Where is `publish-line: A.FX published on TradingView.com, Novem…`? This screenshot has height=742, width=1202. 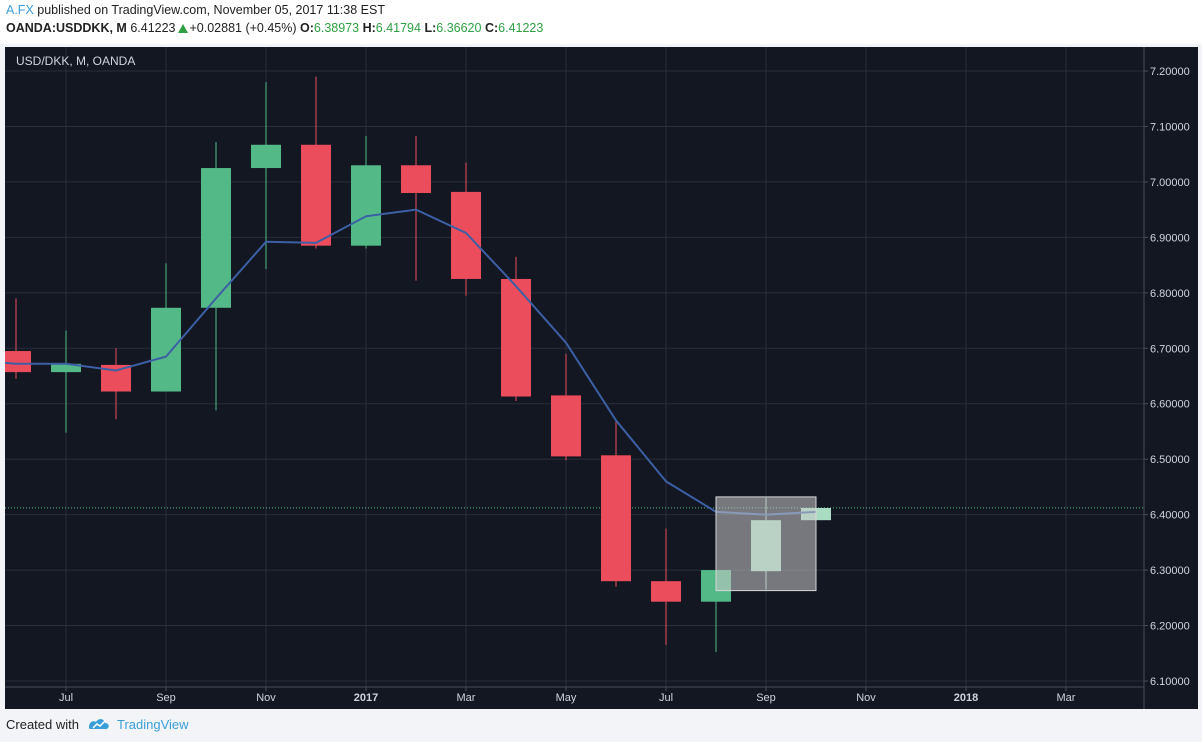 publish-line: A.FX published on TradingView.com, Novem… is located at coordinates (195, 10).